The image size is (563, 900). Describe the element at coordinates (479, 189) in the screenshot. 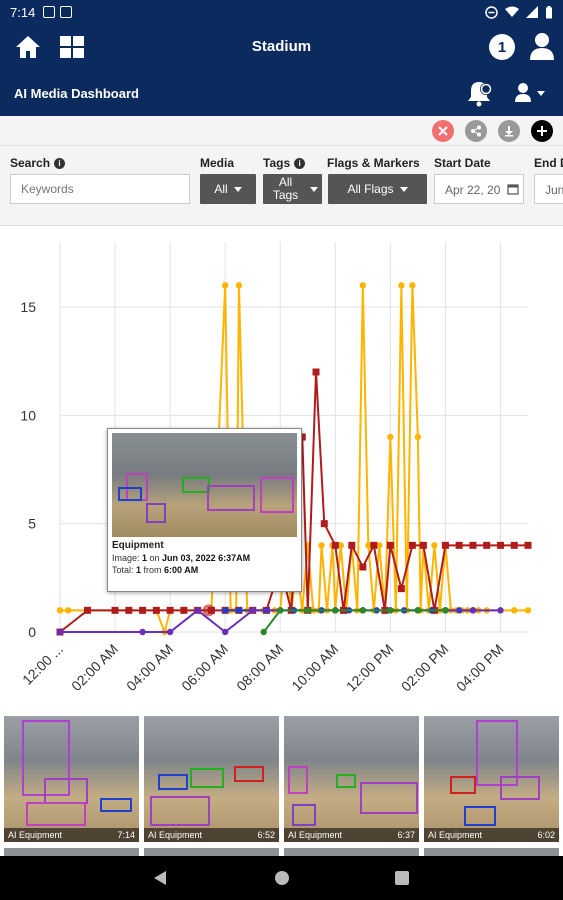

I see `start-date-field: Apr 22, 20` at that location.